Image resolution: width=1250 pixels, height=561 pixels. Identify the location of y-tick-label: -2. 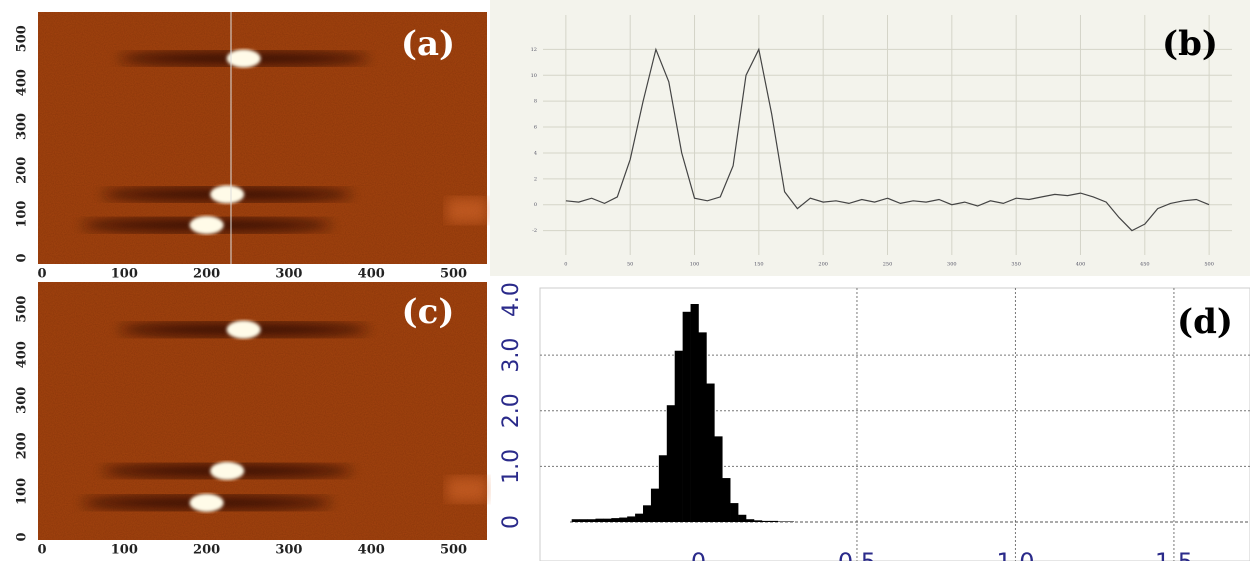
(534, 231).